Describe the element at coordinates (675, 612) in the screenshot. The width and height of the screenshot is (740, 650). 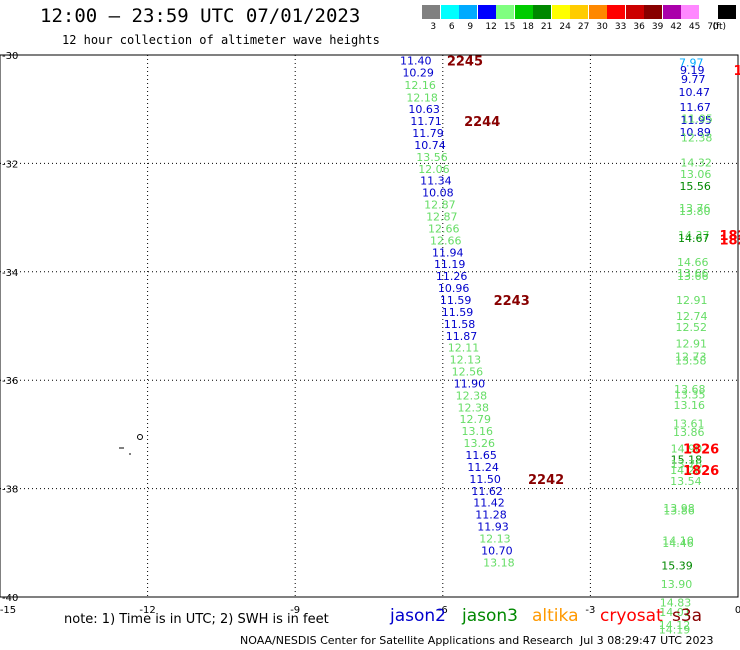
I see `wave-height-value: 14.01` at that location.